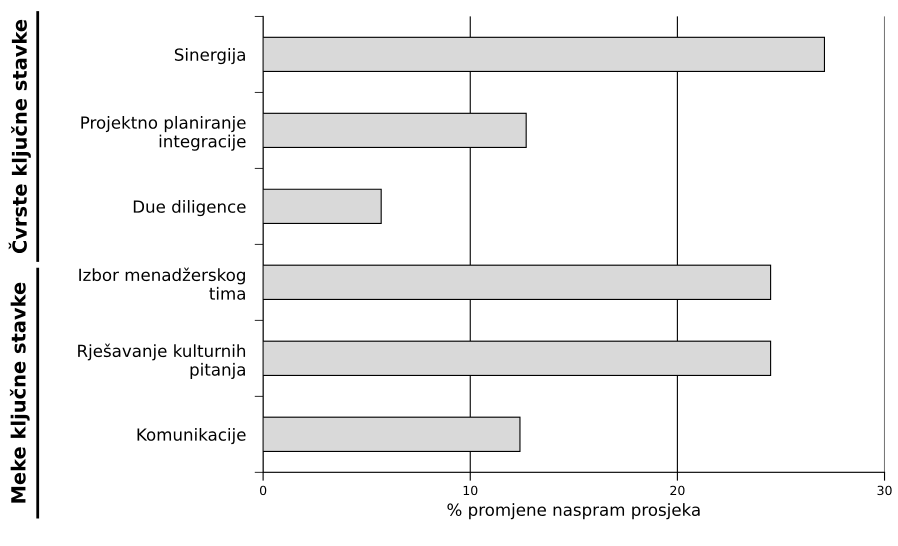 The image size is (898, 546). What do you see at coordinates (162, 284) in the screenshot?
I see `y-tick-label: Izbor menadžerskog tima` at bounding box center [162, 284].